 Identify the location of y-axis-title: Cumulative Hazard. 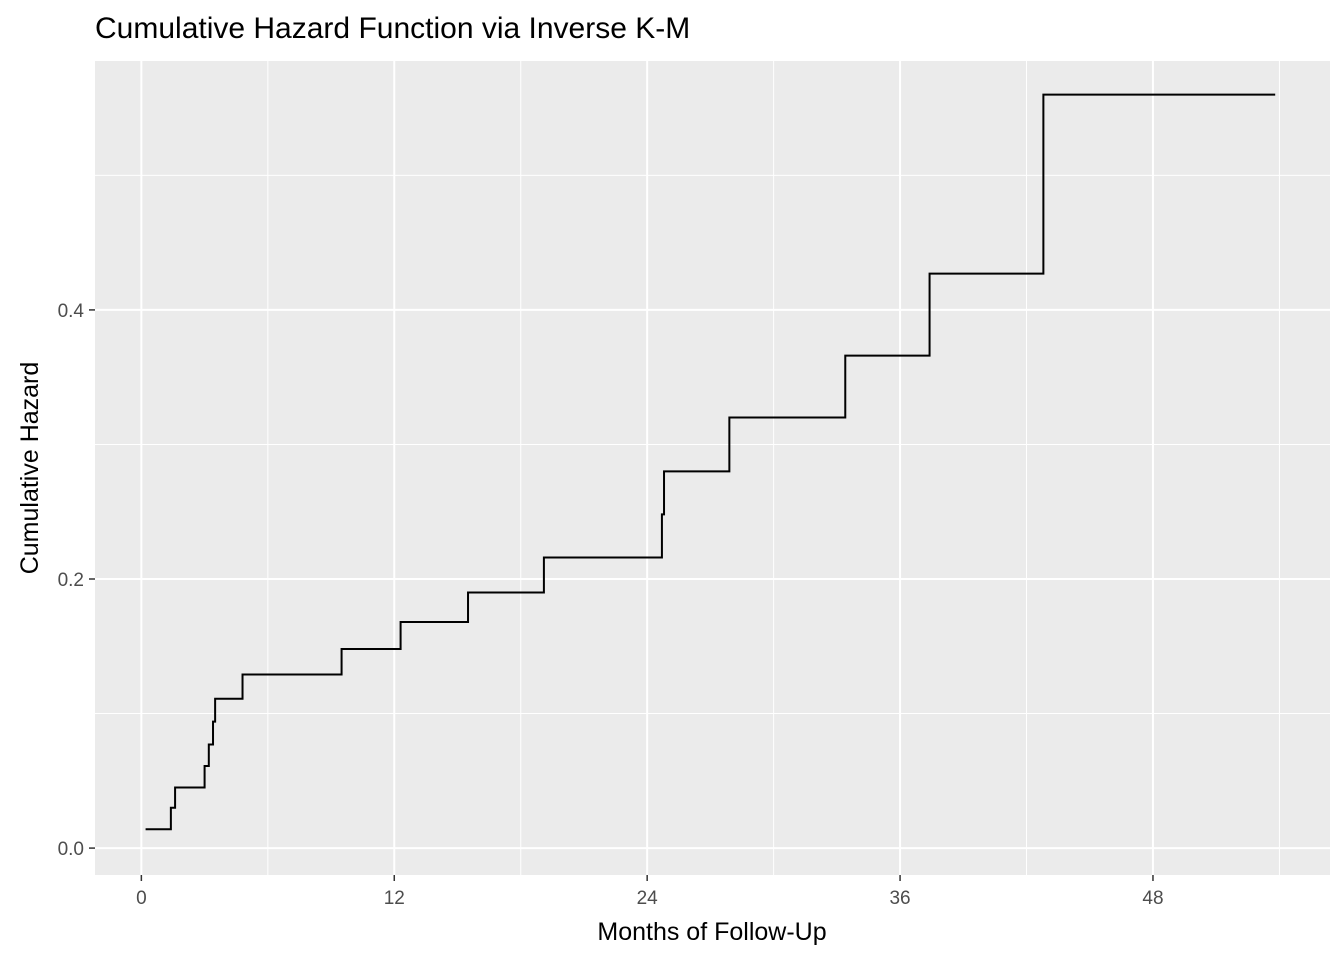
(30, 468).